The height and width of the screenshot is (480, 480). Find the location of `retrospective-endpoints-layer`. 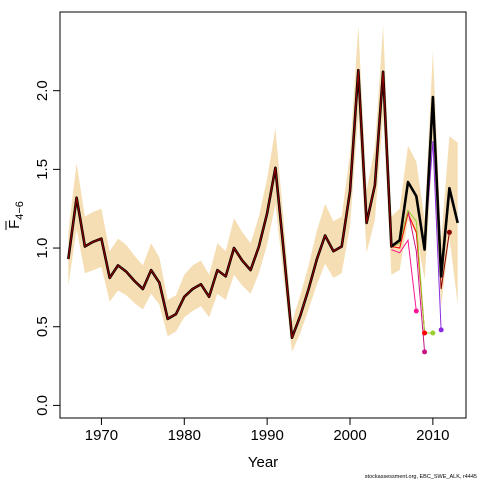

retrospective-endpoints-layer is located at coordinates (432, 292).